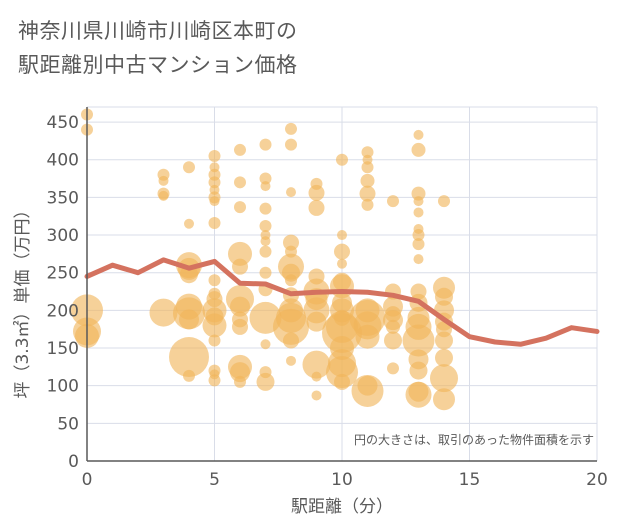 The image size is (621, 530). I want to click on y-tick-label: 400, so click(63, 161).